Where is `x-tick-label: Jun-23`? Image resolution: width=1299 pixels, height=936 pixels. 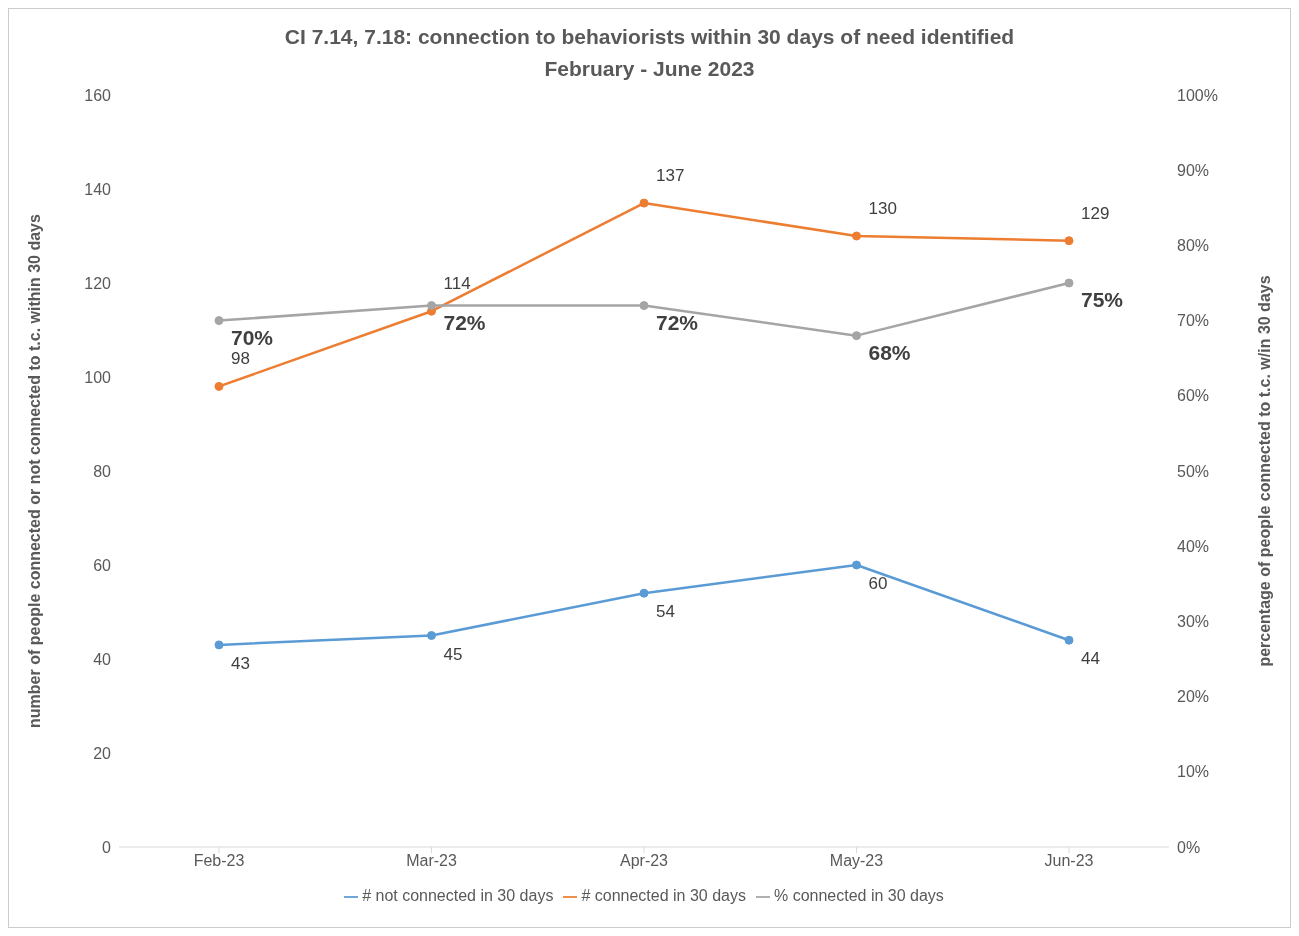 x-tick-label: Jun-23 is located at coordinates (1069, 861).